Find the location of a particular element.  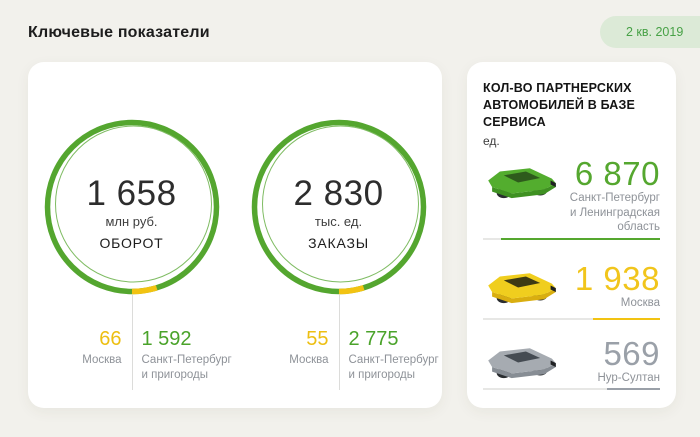

fleet-panel-unit: ед. is located at coordinates (491, 141).